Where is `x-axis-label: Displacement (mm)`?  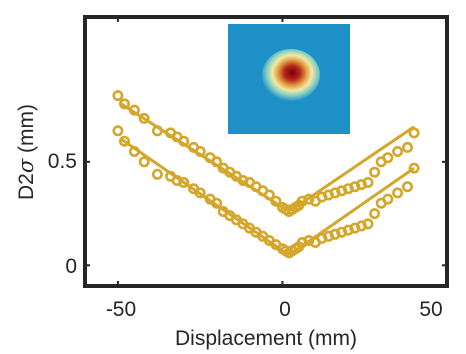 x-axis-label: Displacement (mm) is located at coordinates (266, 338).